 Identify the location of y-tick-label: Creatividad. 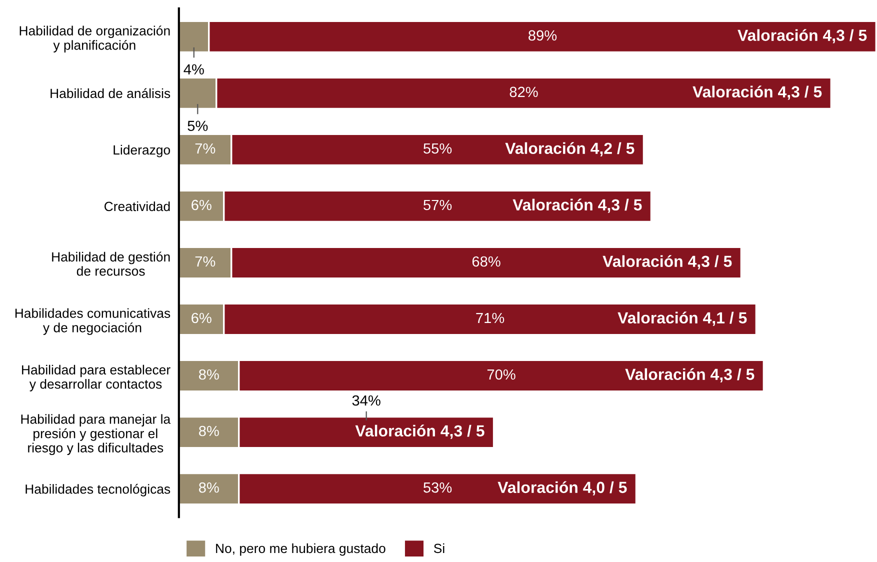
(137, 206).